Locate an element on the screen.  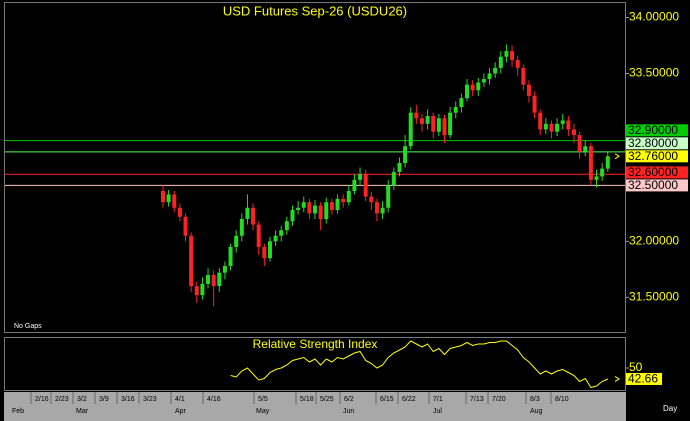
note: No Gaps is located at coordinates (28, 326).